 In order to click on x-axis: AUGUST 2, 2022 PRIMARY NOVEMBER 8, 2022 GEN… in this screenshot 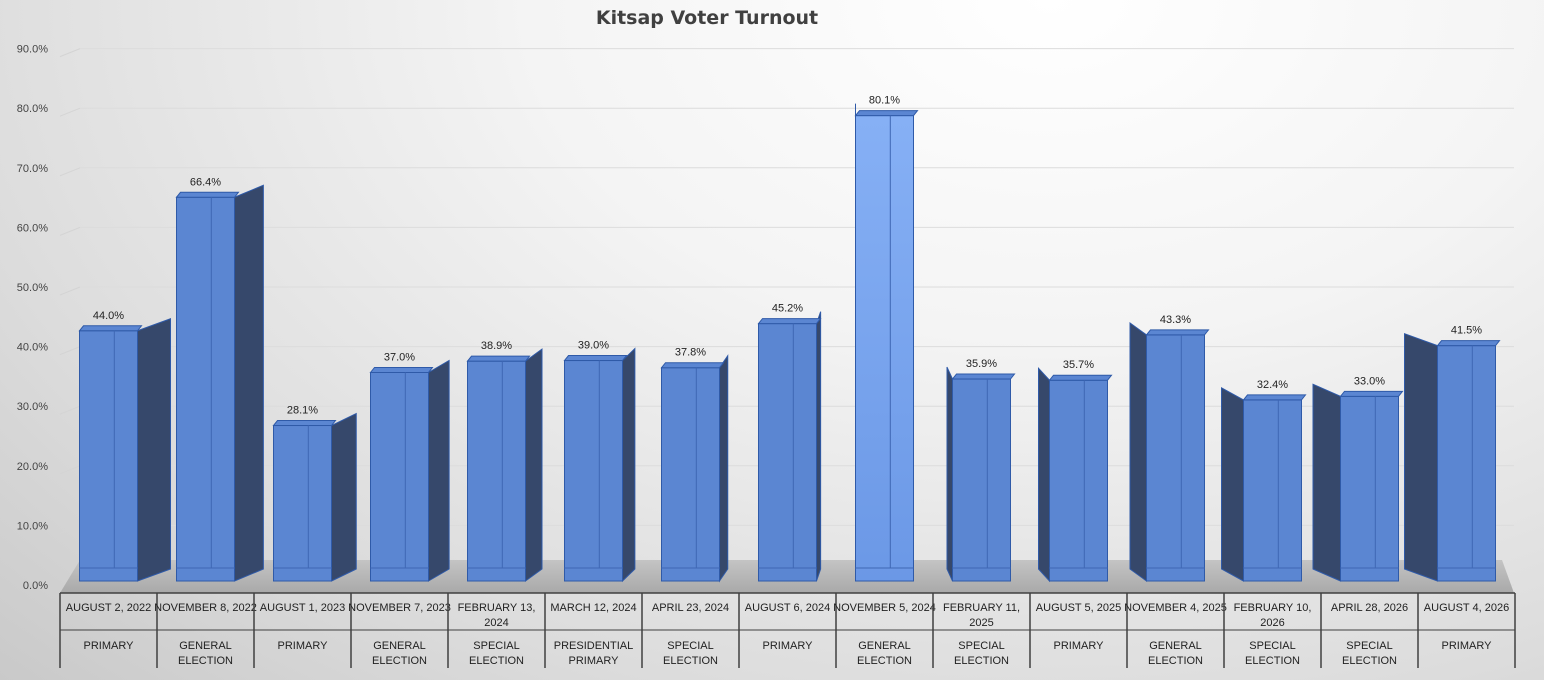, I will do `click(787, 630)`.